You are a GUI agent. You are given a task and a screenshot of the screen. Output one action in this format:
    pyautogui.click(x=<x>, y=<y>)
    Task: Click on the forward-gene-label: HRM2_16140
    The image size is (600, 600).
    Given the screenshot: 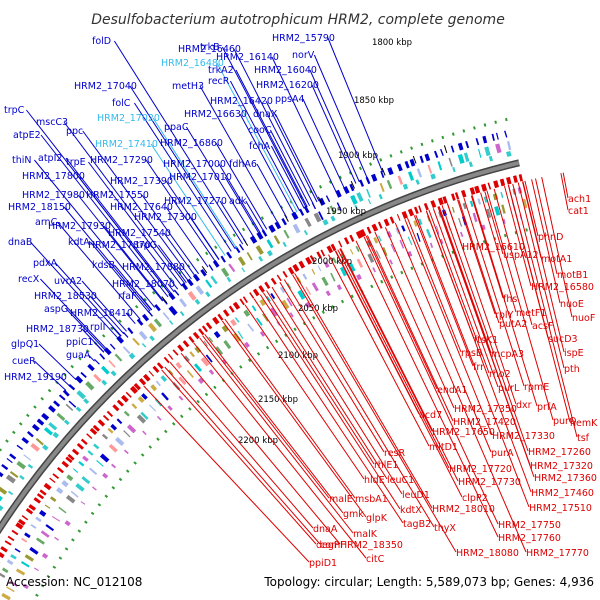 What is the action you would take?
    pyautogui.click(x=247, y=57)
    